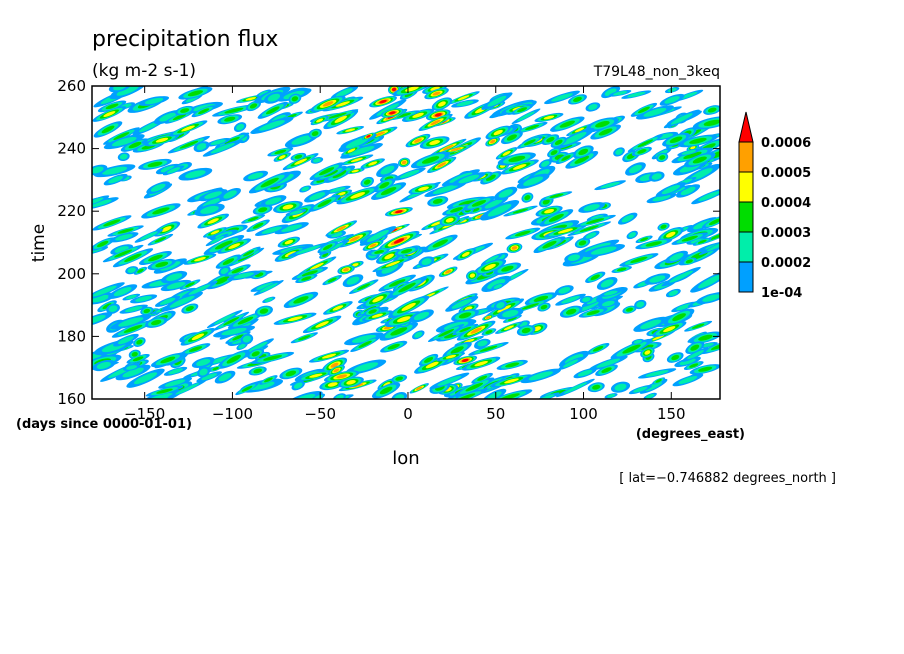 This screenshot has height=654, width=904. I want to click on x-tick-label: 150, so click(671, 414).